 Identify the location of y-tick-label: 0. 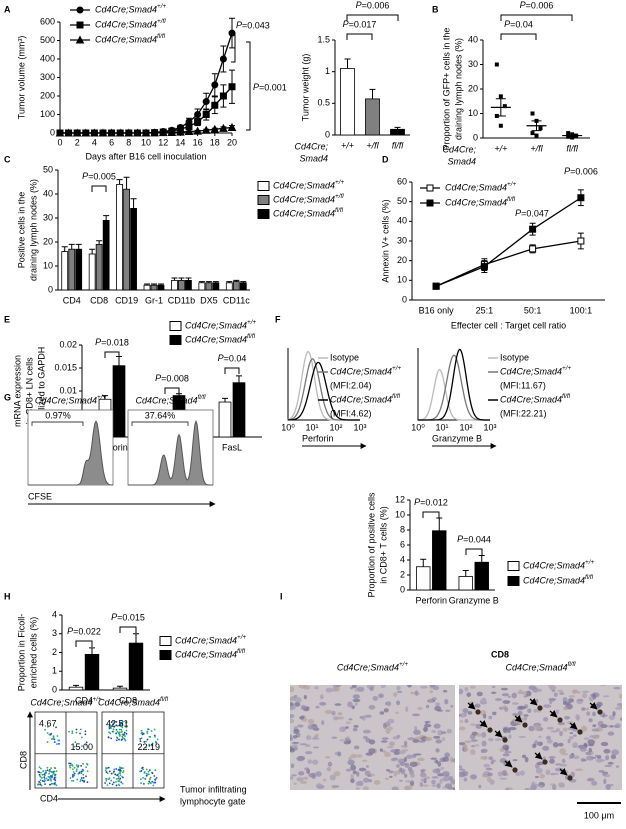
(54, 689).